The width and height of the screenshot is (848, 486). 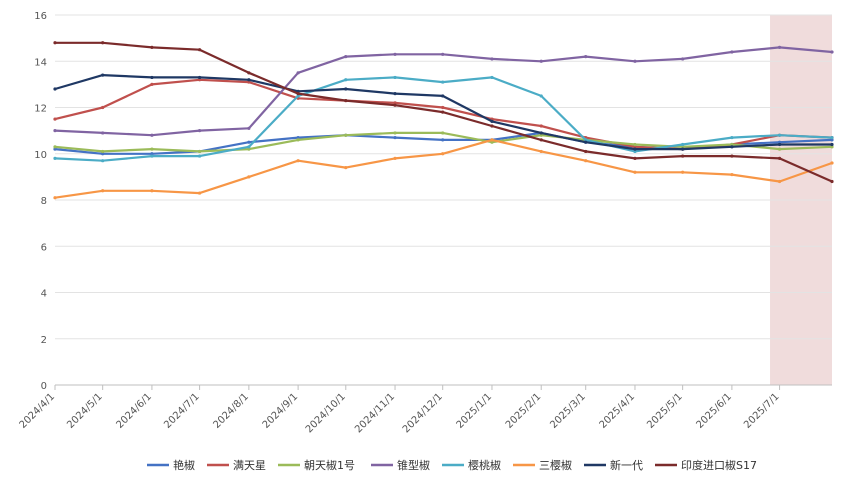 What do you see at coordinates (665, 411) in the screenshot?
I see `x-tick-label: 2025/5/1` at bounding box center [665, 411].